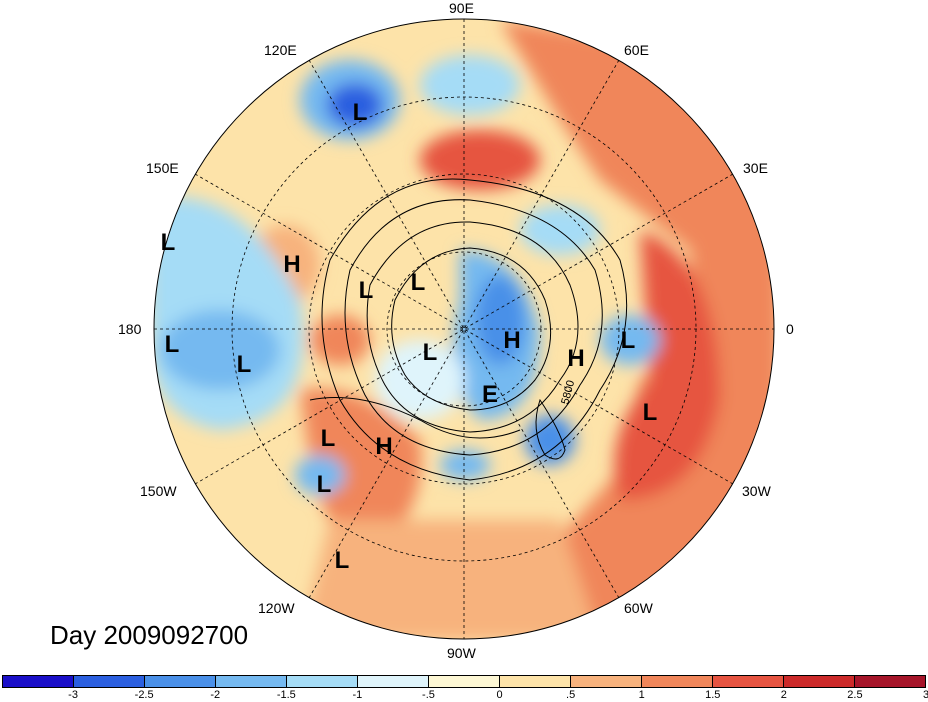 This screenshot has height=702, width=928. I want to click on colorbar-tick-label: 1, so click(641, 695).